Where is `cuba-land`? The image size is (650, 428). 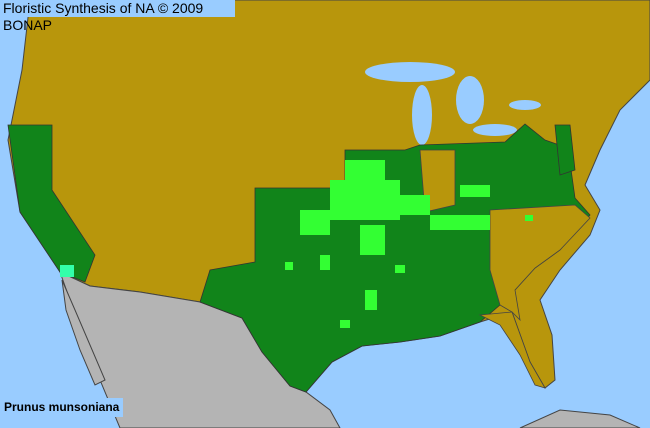
cuba-land is located at coordinates (580, 418).